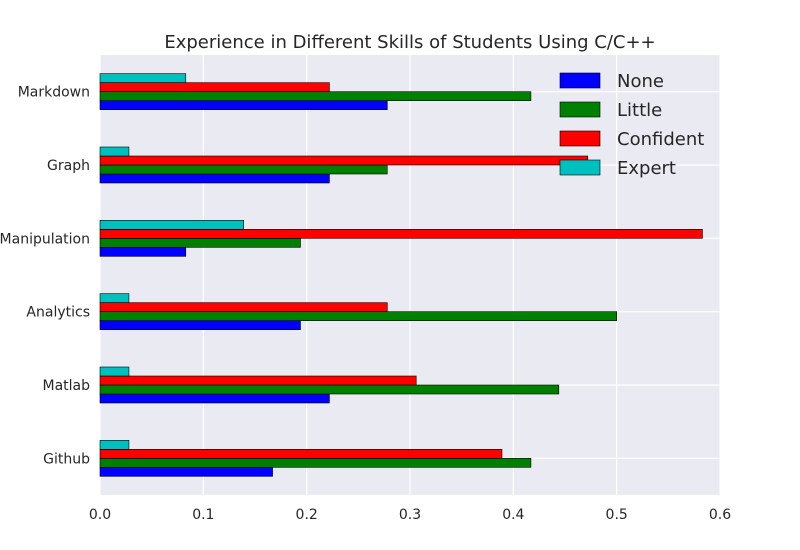  What do you see at coordinates (640, 81) in the screenshot?
I see `legend-label-none: None` at bounding box center [640, 81].